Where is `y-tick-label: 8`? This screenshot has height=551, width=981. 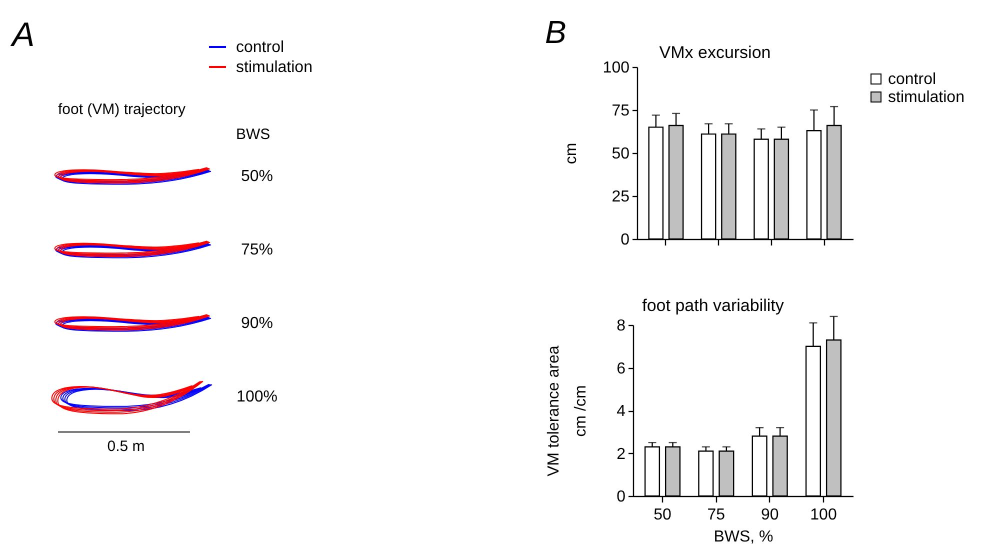 y-tick-label: 8 is located at coordinates (621, 326).